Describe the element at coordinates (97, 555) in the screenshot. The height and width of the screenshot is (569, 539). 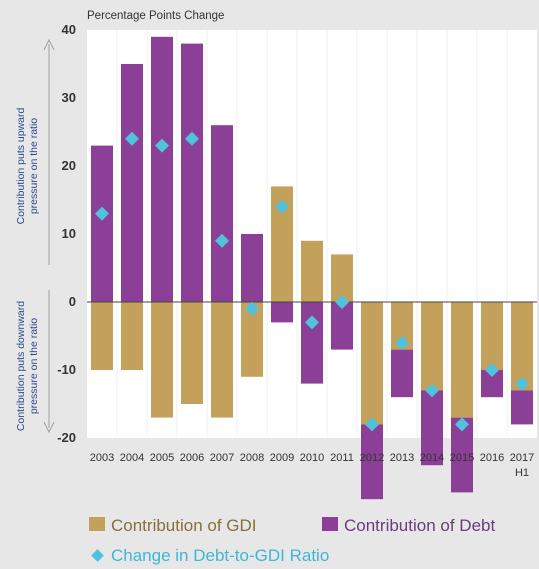
I see `legend-swatch-ratio` at that location.